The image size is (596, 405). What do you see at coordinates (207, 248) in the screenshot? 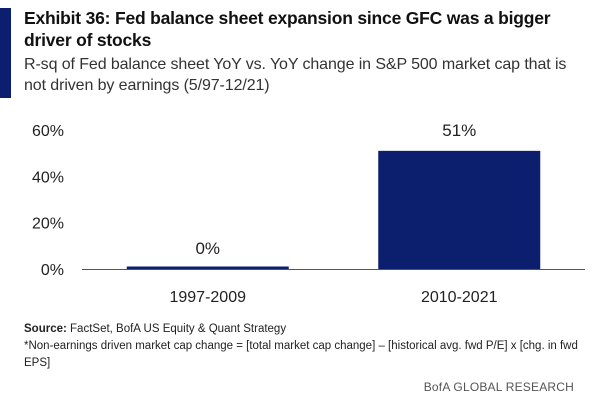
I see `data-label: 0%` at bounding box center [207, 248].